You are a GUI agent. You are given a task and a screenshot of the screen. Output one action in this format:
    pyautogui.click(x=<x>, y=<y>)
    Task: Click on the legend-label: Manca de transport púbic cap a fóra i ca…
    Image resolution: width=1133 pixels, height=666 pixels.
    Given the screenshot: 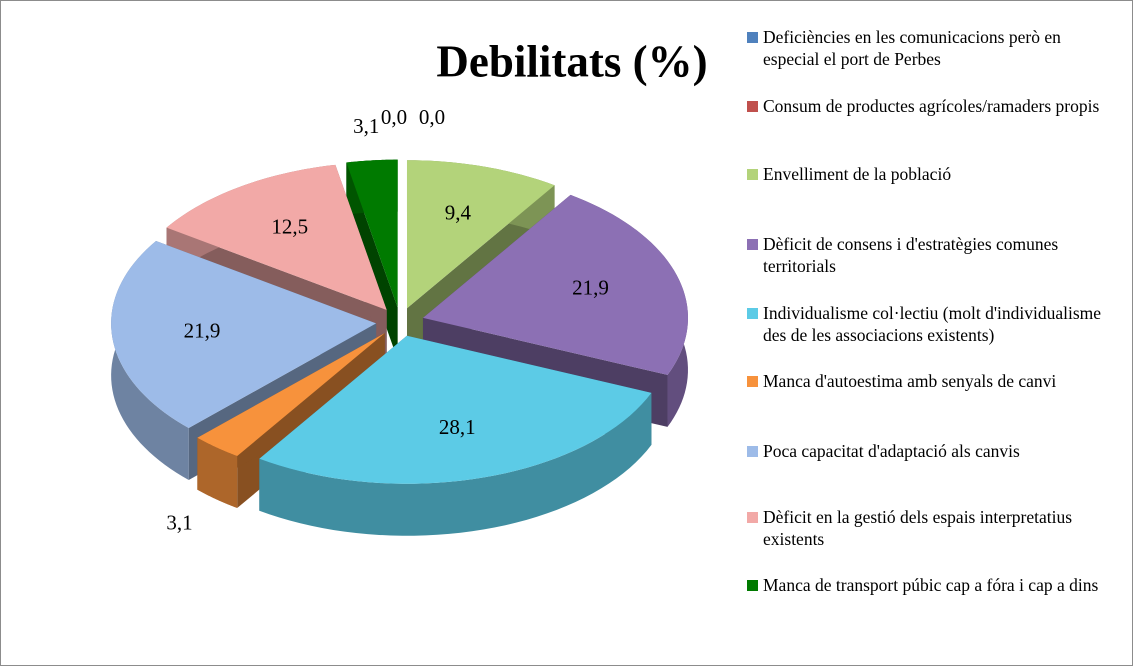 What is the action you would take?
    pyautogui.click(x=931, y=585)
    